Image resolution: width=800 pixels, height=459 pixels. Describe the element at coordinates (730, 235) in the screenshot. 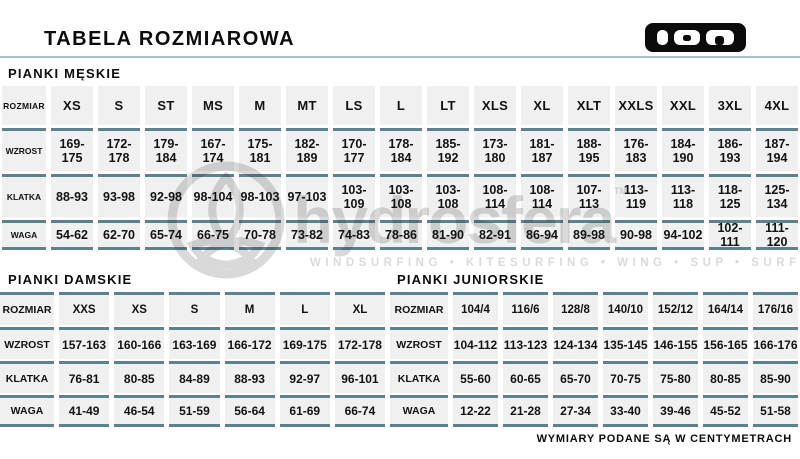

I see `weight-value-cell: 102-111` at that location.